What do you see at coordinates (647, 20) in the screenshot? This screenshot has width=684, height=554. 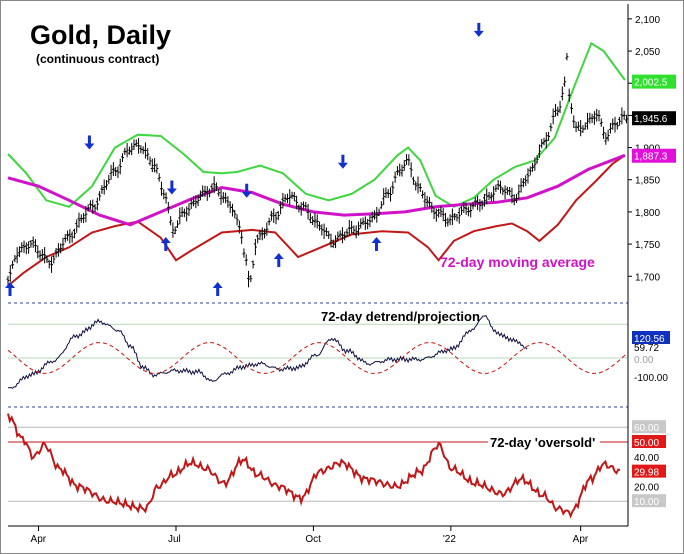 I see `price-axis-tick-label: 2,100` at bounding box center [647, 20].